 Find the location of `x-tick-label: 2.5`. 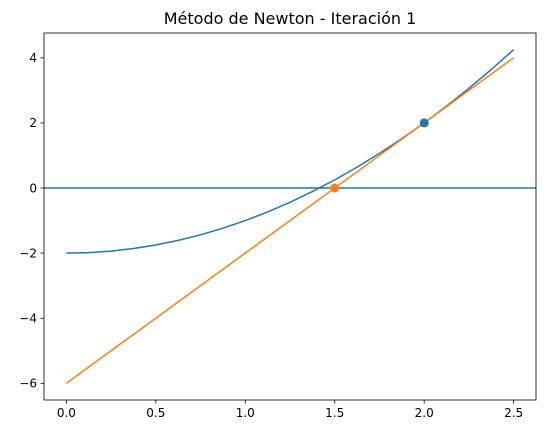

x-tick-label: 2.5 is located at coordinates (513, 413).